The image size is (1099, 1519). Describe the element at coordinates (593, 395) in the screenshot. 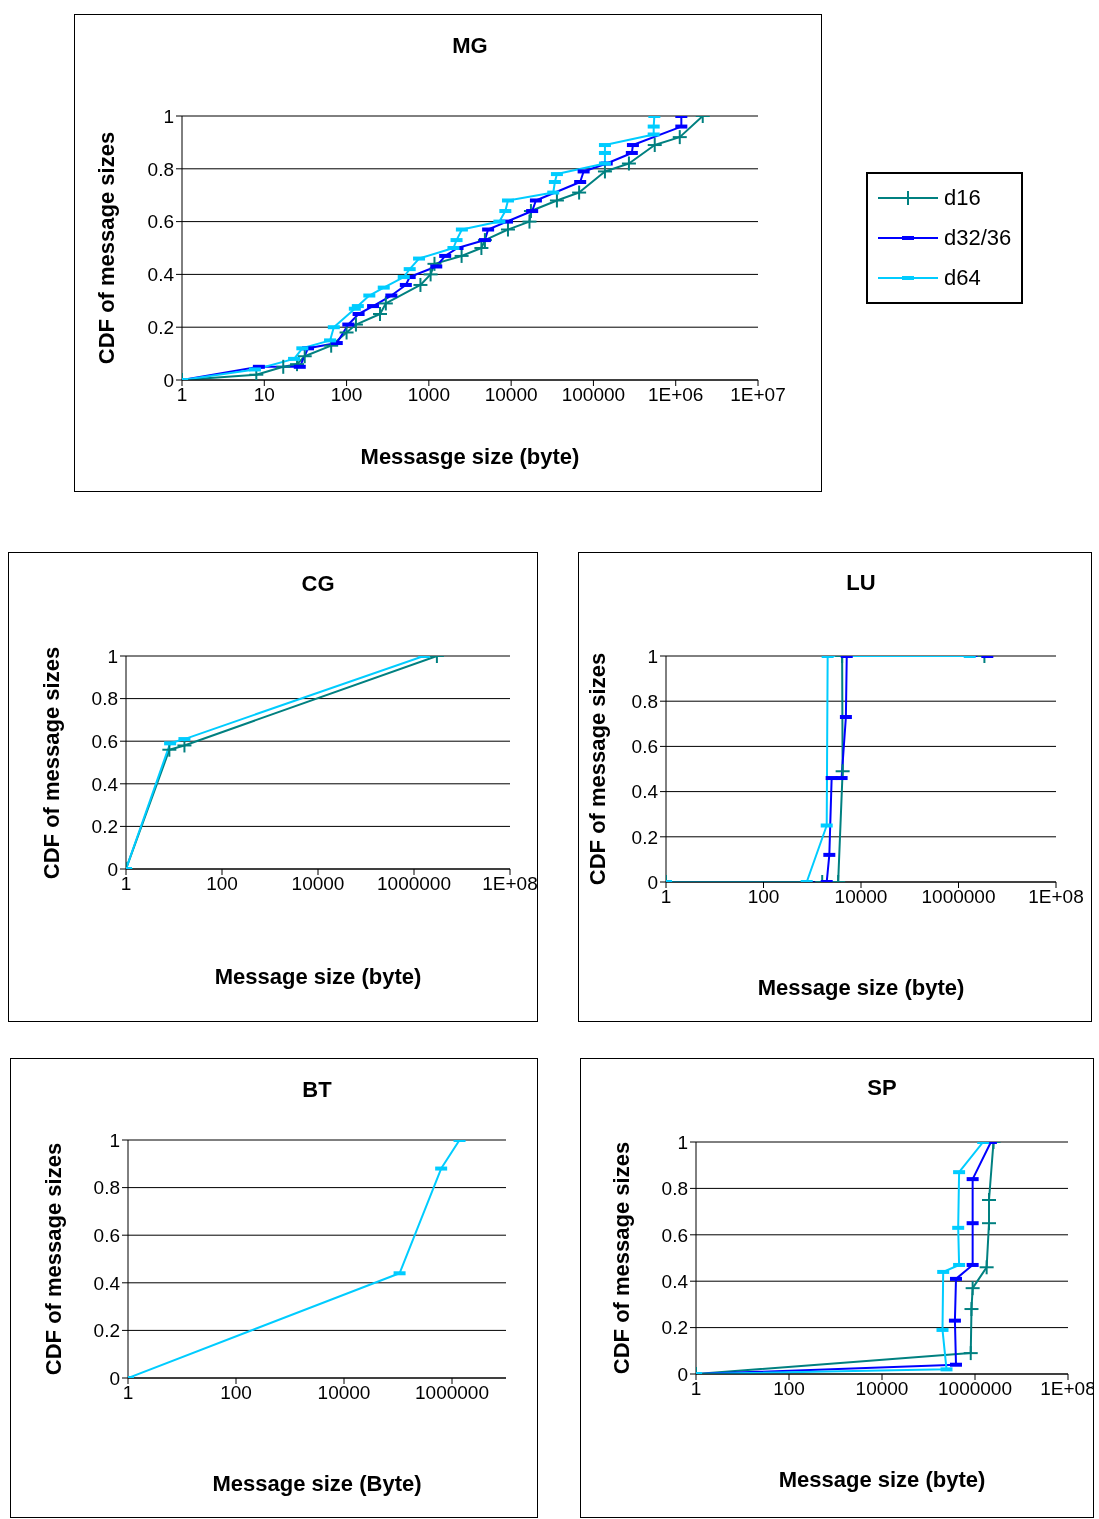

I see `x-tick-label: 100000` at that location.